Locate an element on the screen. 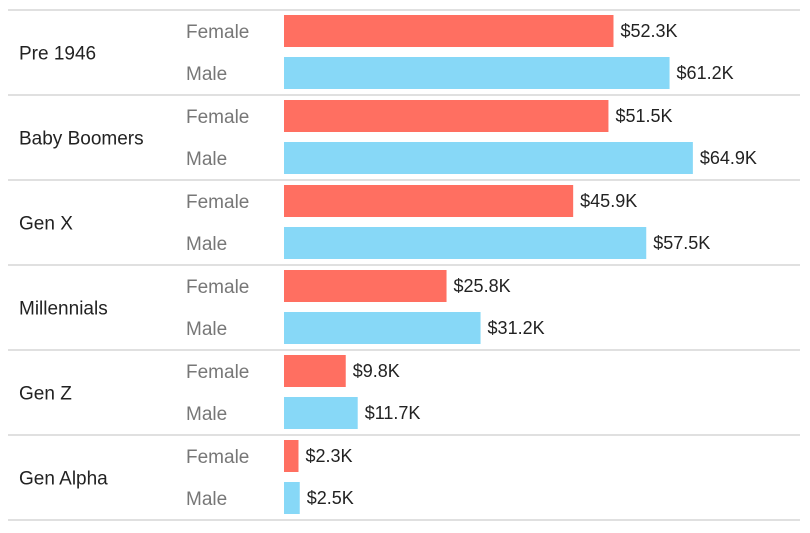 This screenshot has height=533, width=810. value-label-pre-1946-female: $52.3K is located at coordinates (648, 31).